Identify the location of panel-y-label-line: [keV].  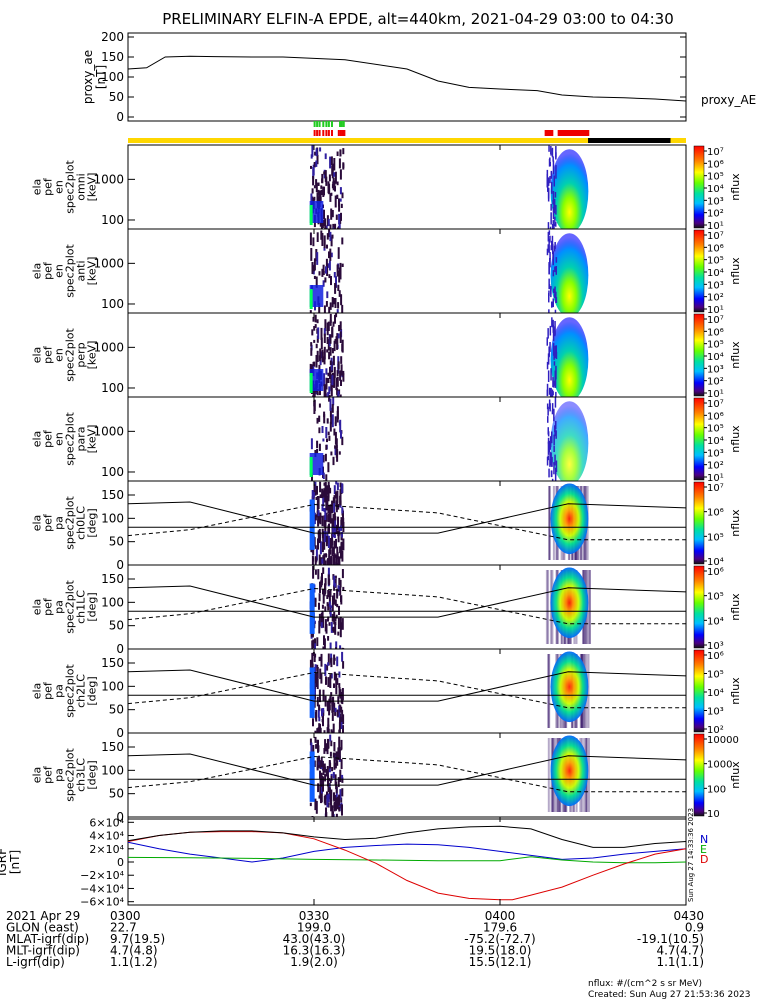
(92, 187).